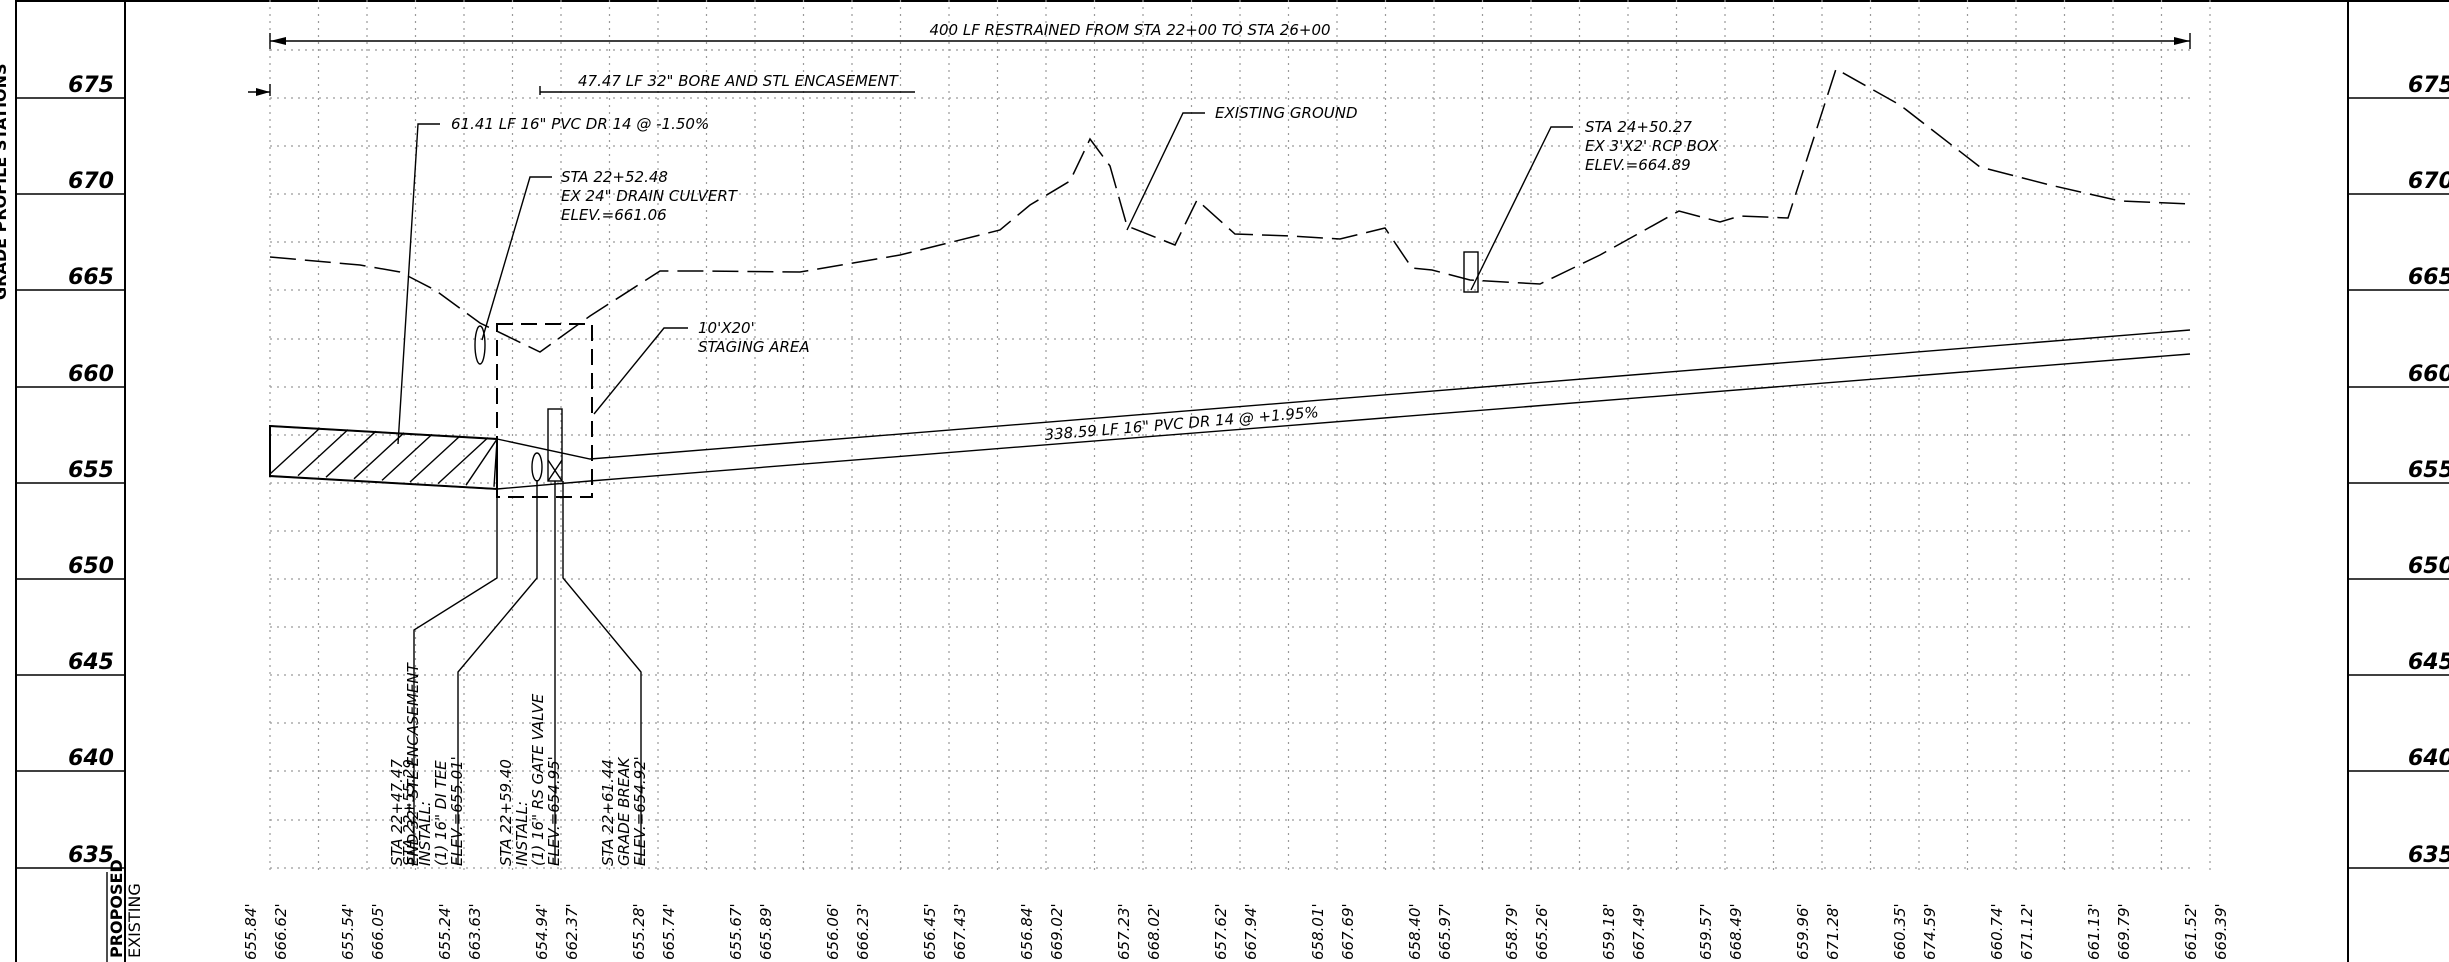  What do you see at coordinates (278, 41) in the screenshot?
I see `restrained-arrow-left` at bounding box center [278, 41].